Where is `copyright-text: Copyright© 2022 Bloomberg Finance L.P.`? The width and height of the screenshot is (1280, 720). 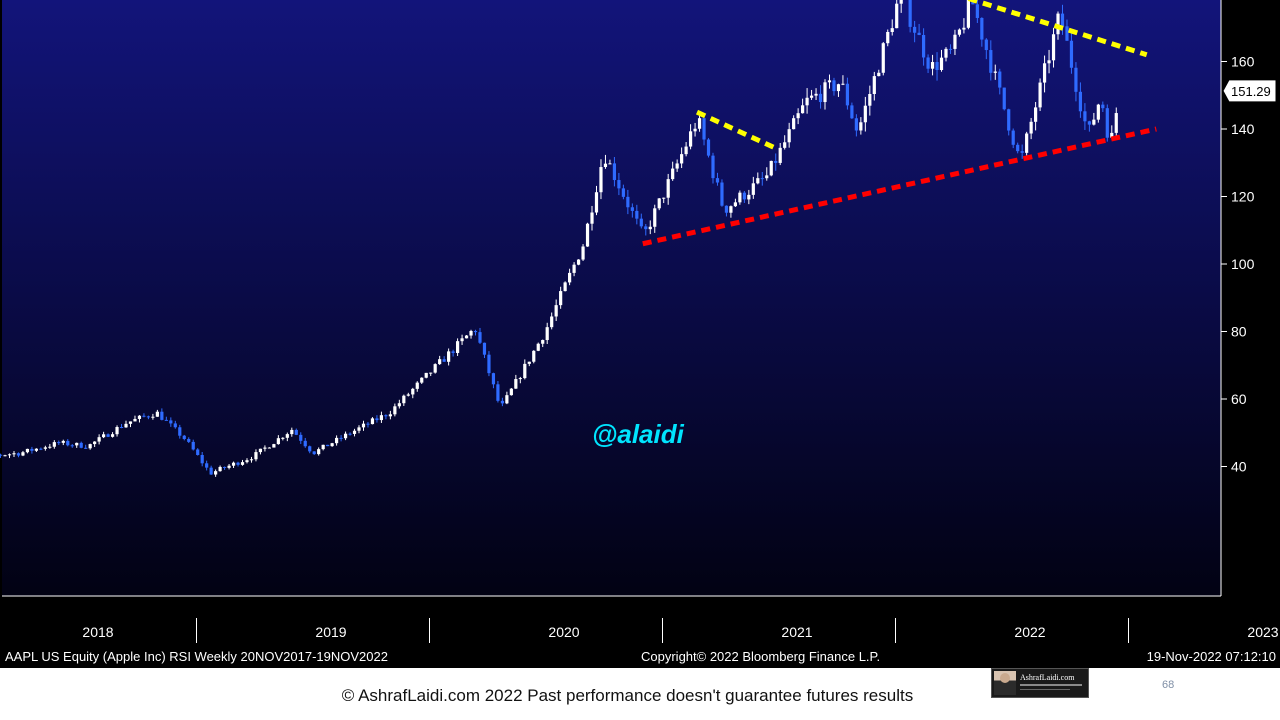
copyright-text: Copyright© 2022 Bloomberg Finance L.P. is located at coordinates (760, 656).